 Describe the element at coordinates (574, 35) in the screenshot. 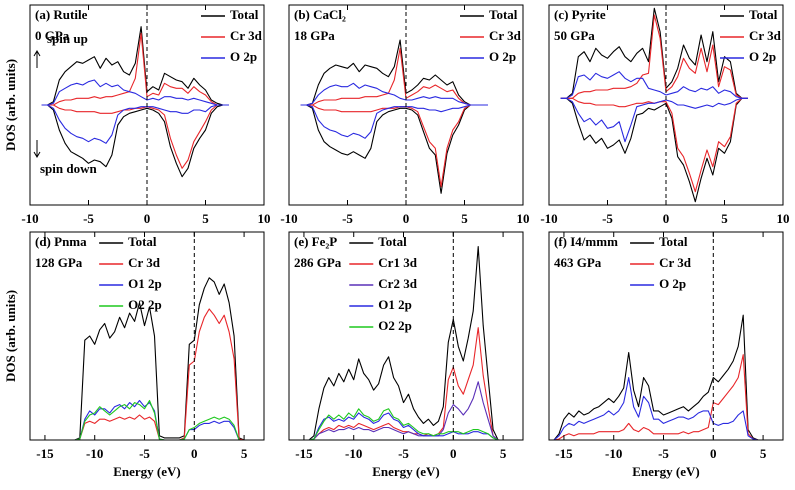

I see `panel-subtitle: 50 GPa` at that location.